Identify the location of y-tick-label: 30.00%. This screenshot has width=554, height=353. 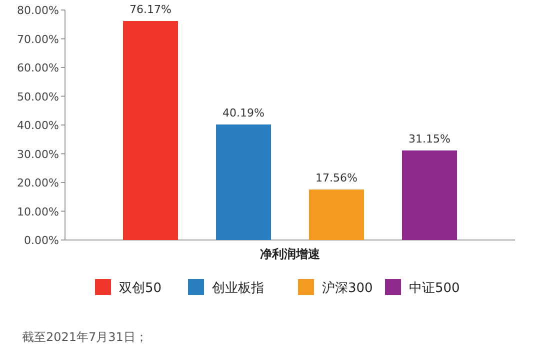
(38, 154).